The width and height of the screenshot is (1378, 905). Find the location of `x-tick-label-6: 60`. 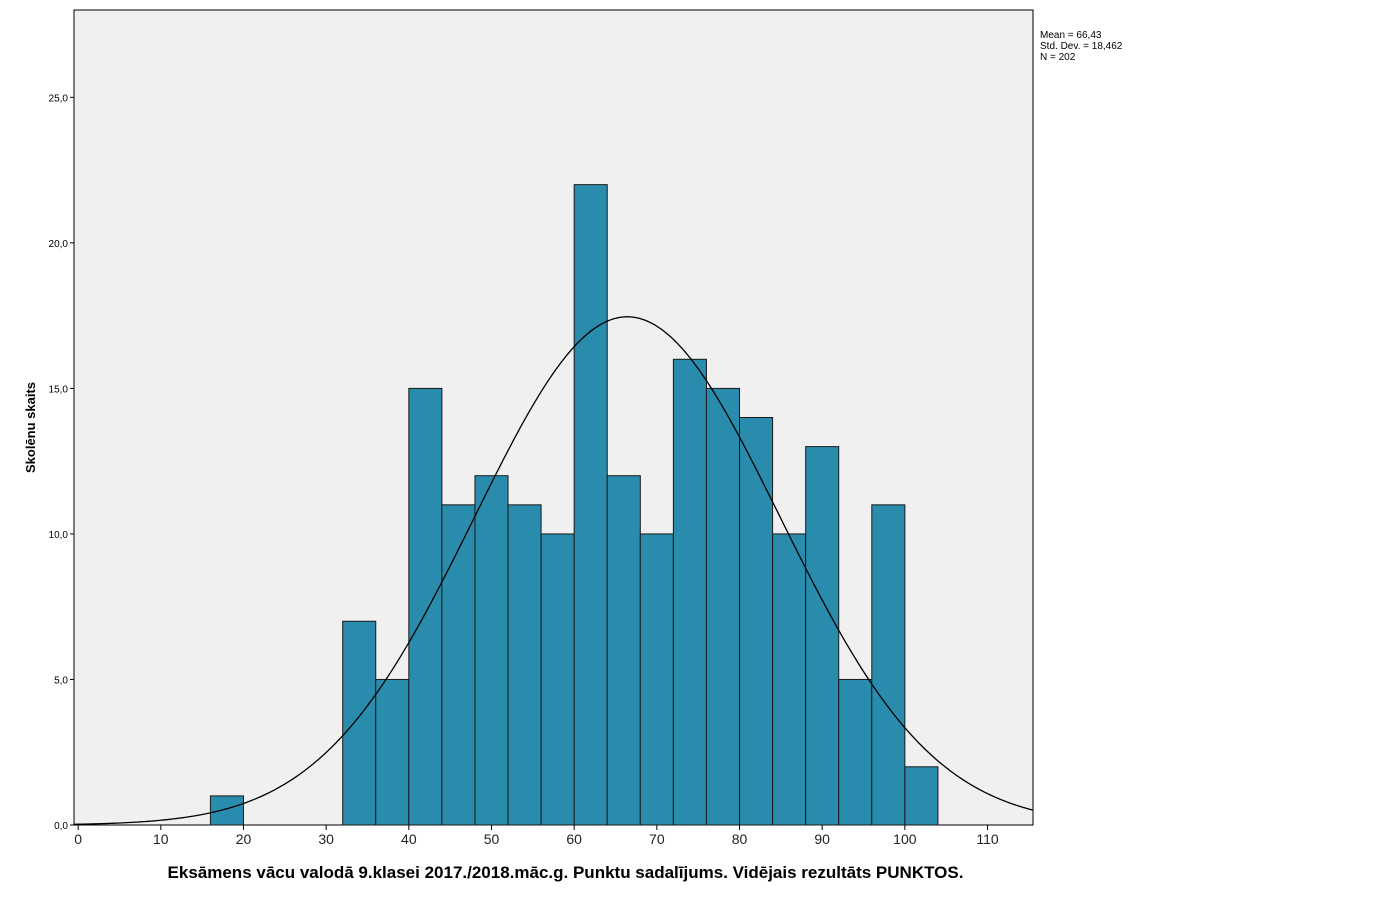

x-tick-label-6: 60 is located at coordinates (574, 839).